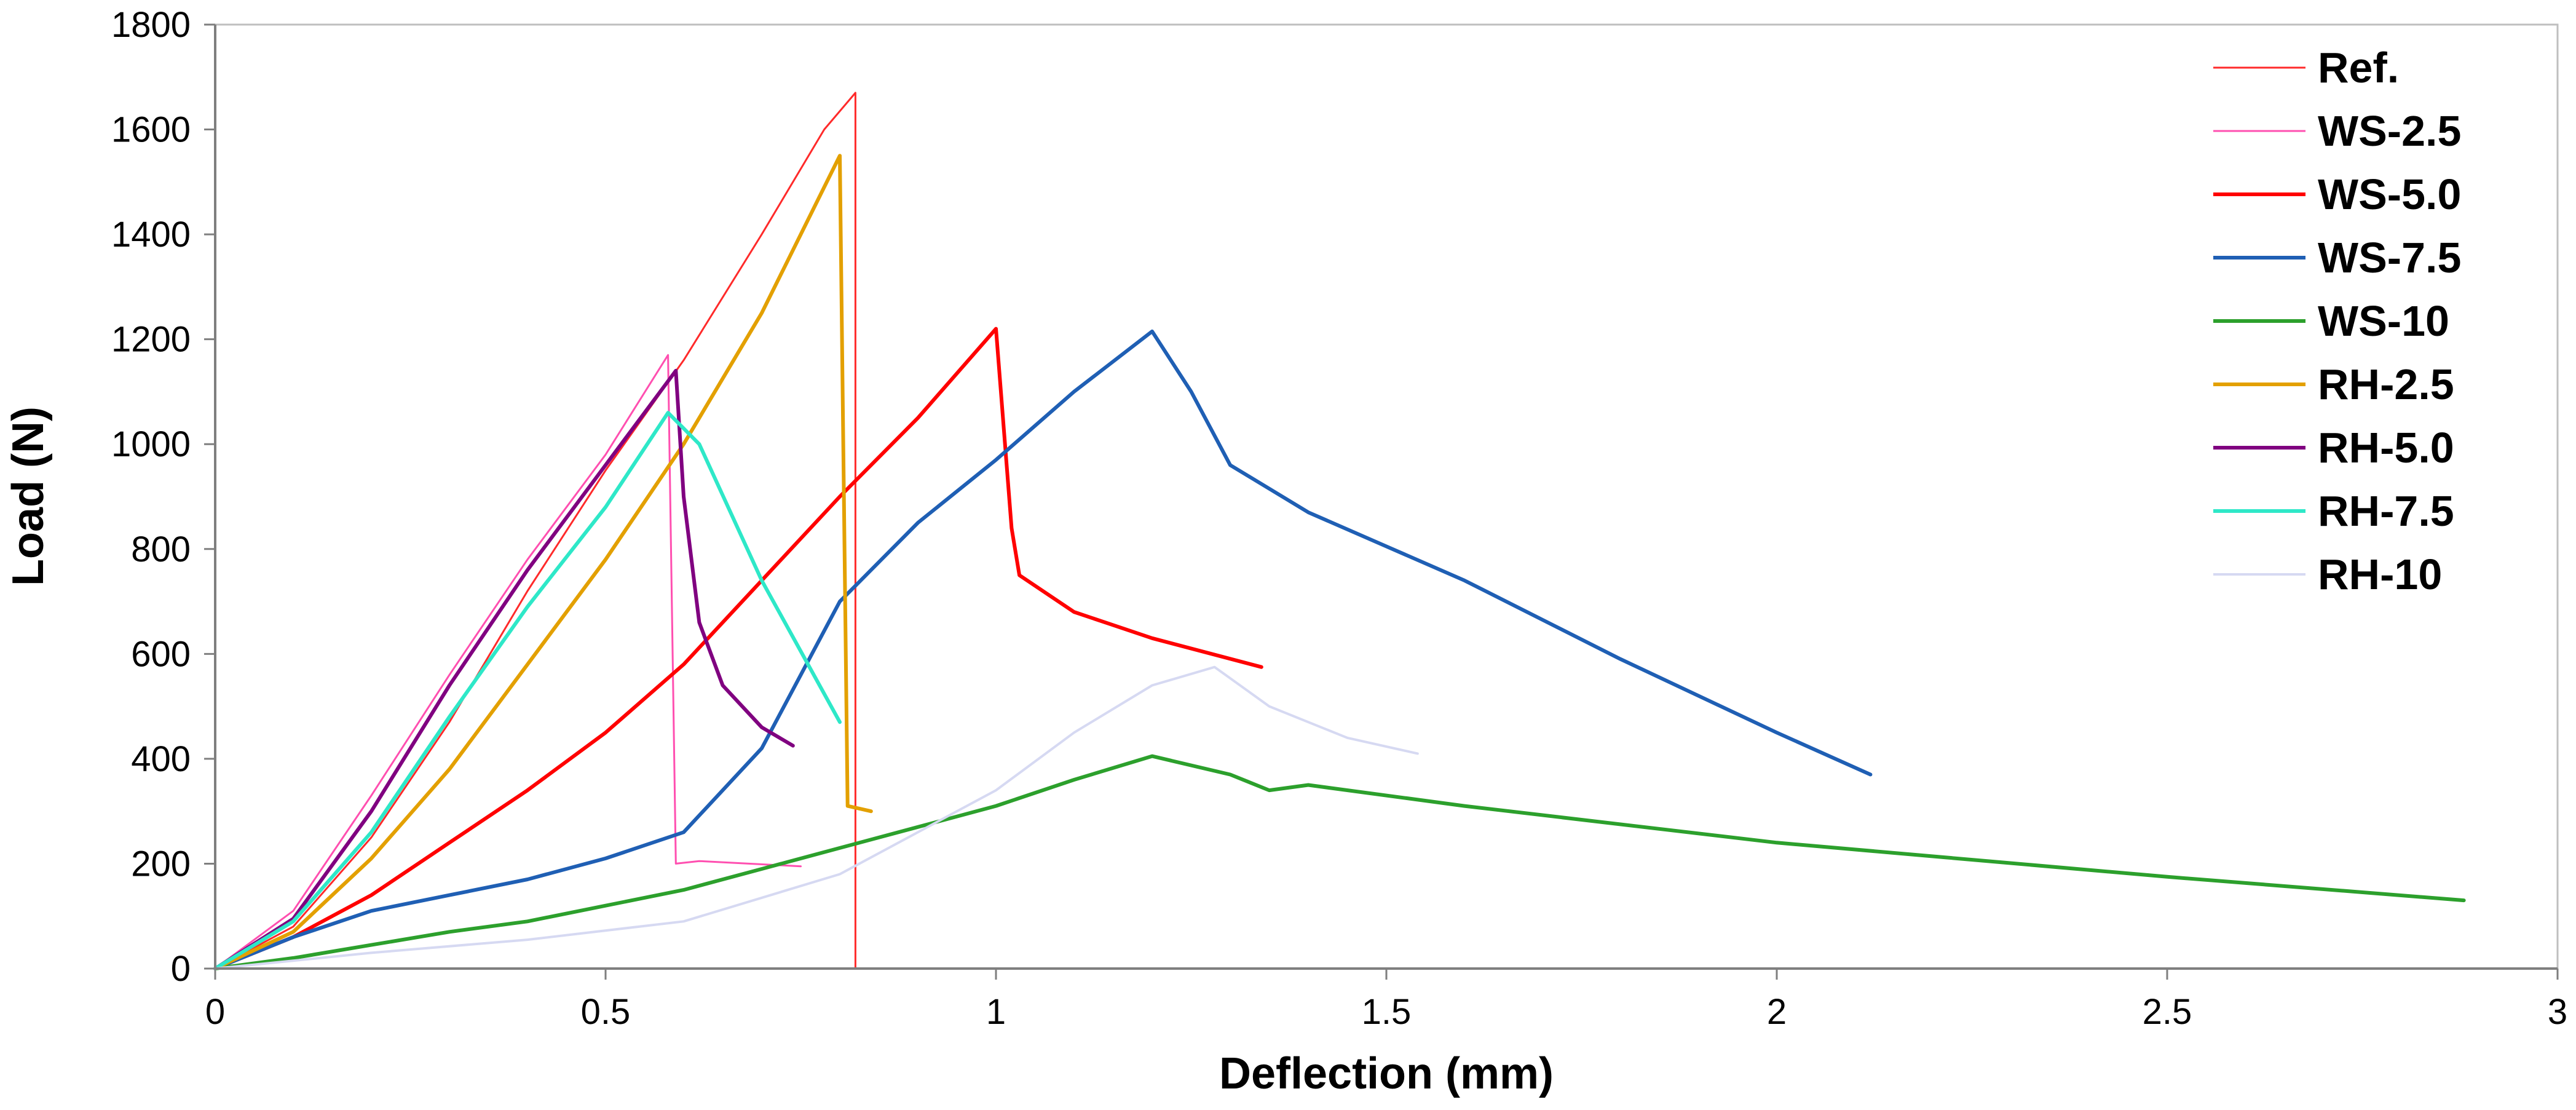 Image resolution: width=2576 pixels, height=1110 pixels. Describe the element at coordinates (215, 1012) in the screenshot. I see `x-tick-label: 0` at that location.